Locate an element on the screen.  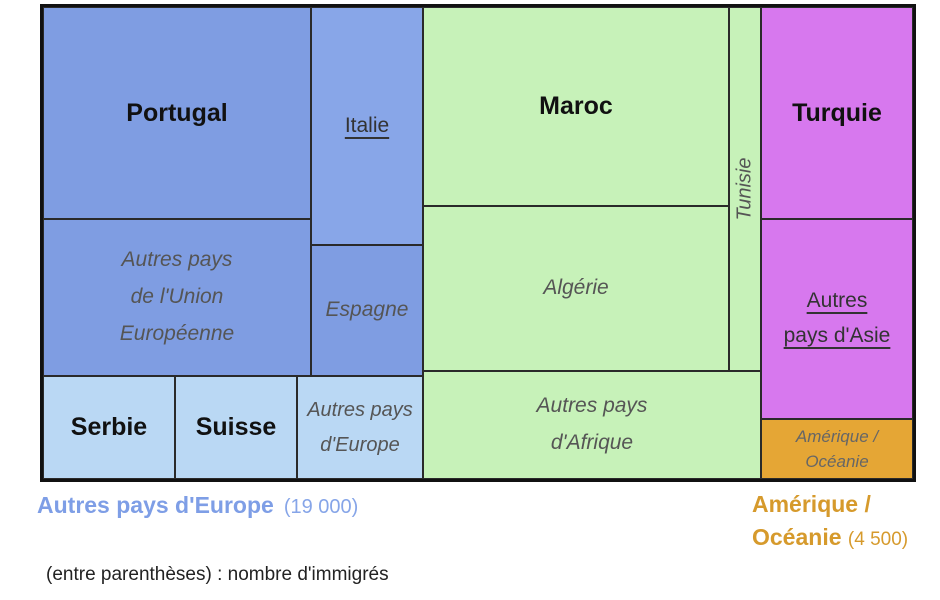
label-autres-afrique-line-1: Autres pays is located at coordinates (592, 406).